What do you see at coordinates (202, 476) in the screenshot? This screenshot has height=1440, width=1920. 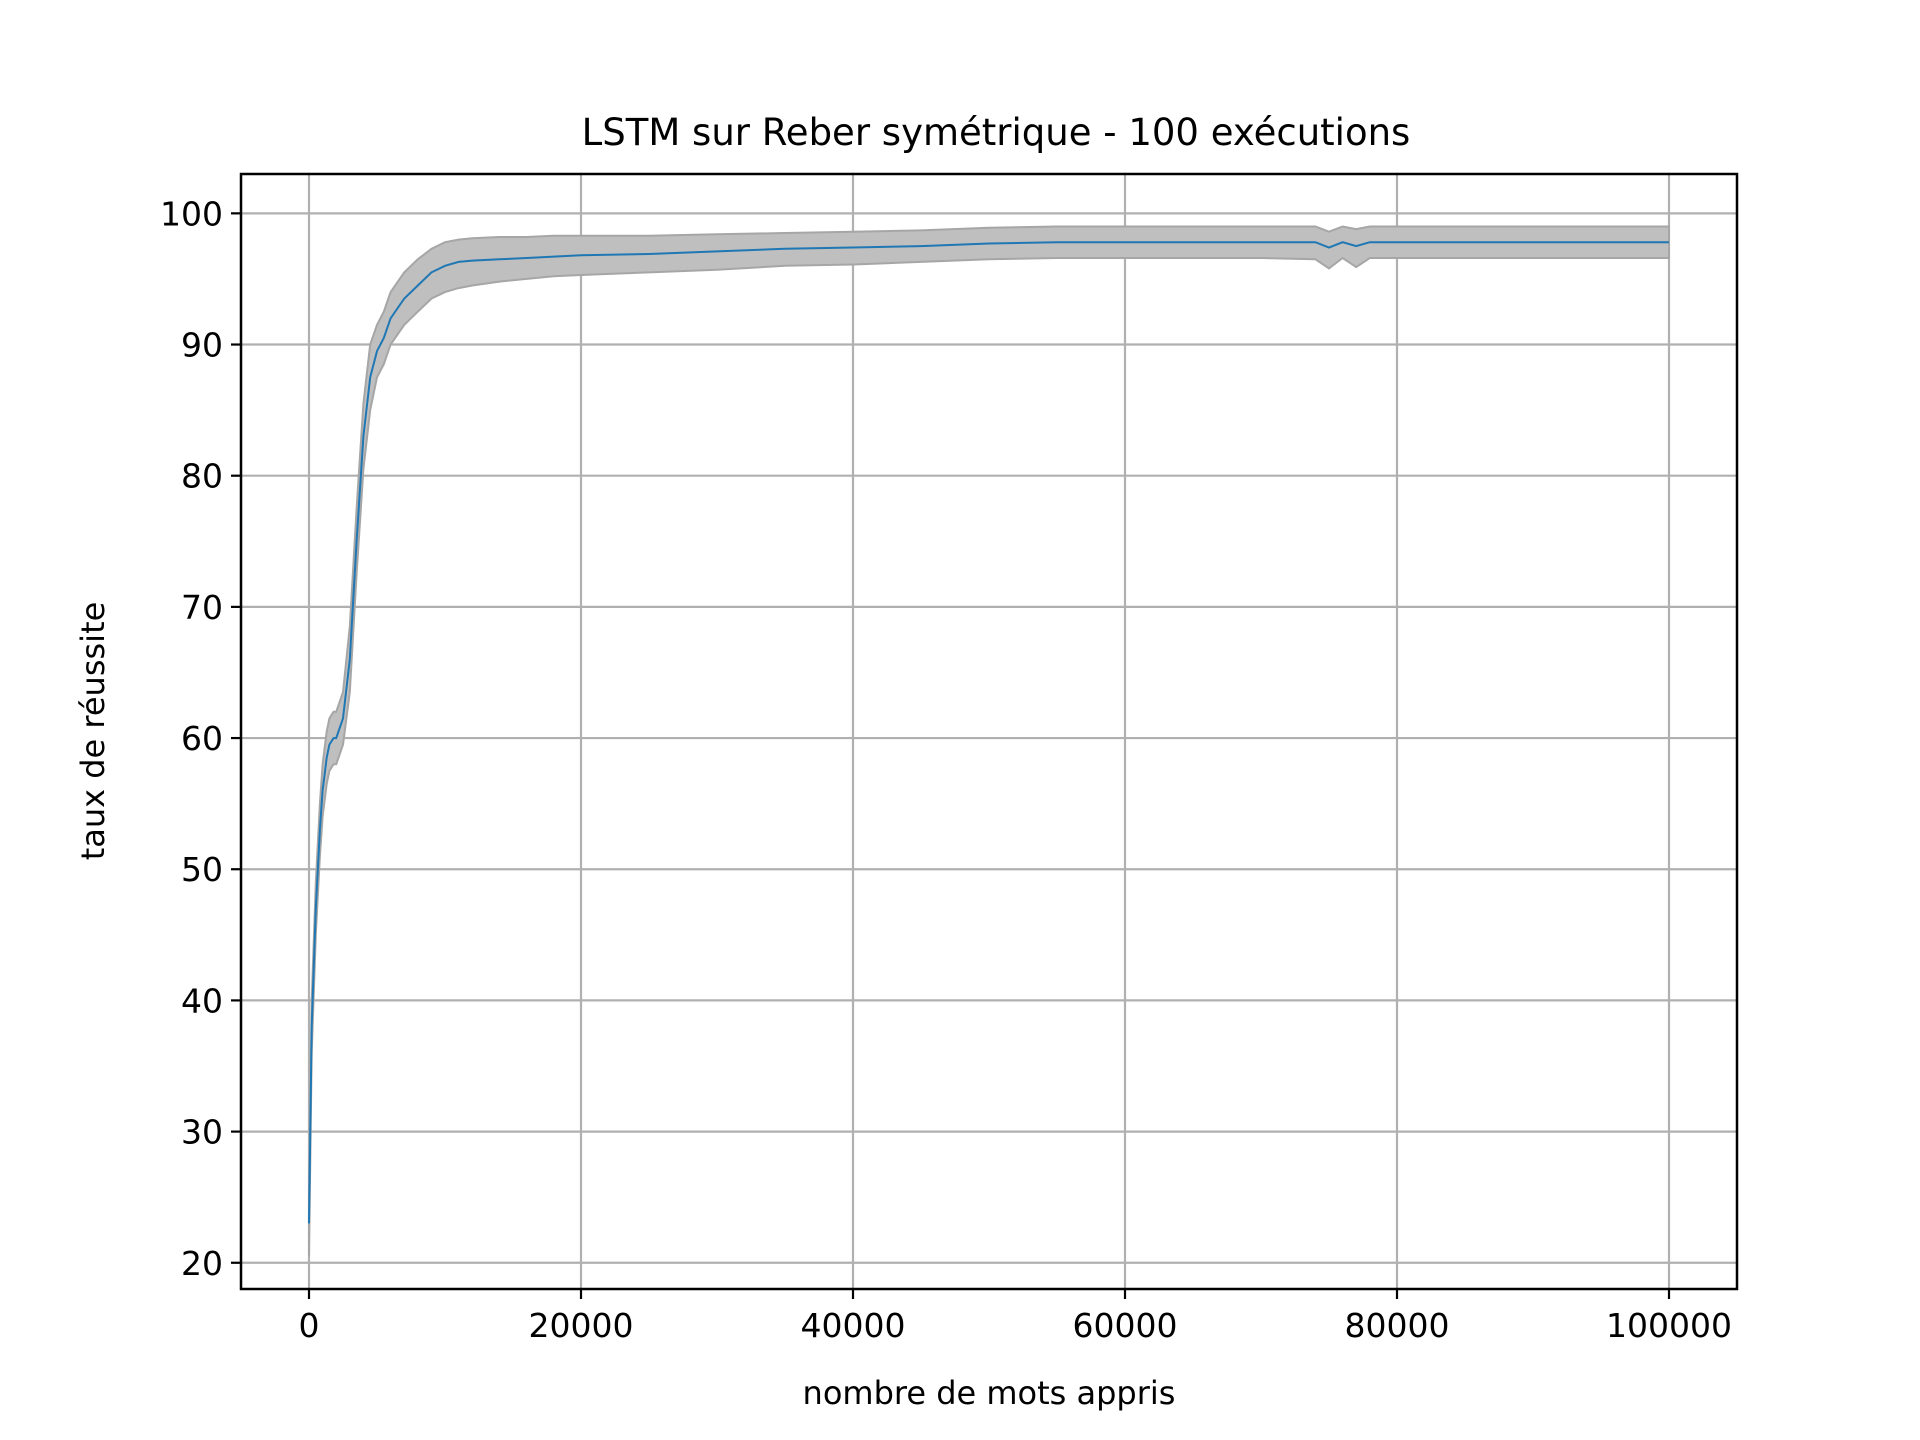 I see `y-tick-label: 80` at bounding box center [202, 476].